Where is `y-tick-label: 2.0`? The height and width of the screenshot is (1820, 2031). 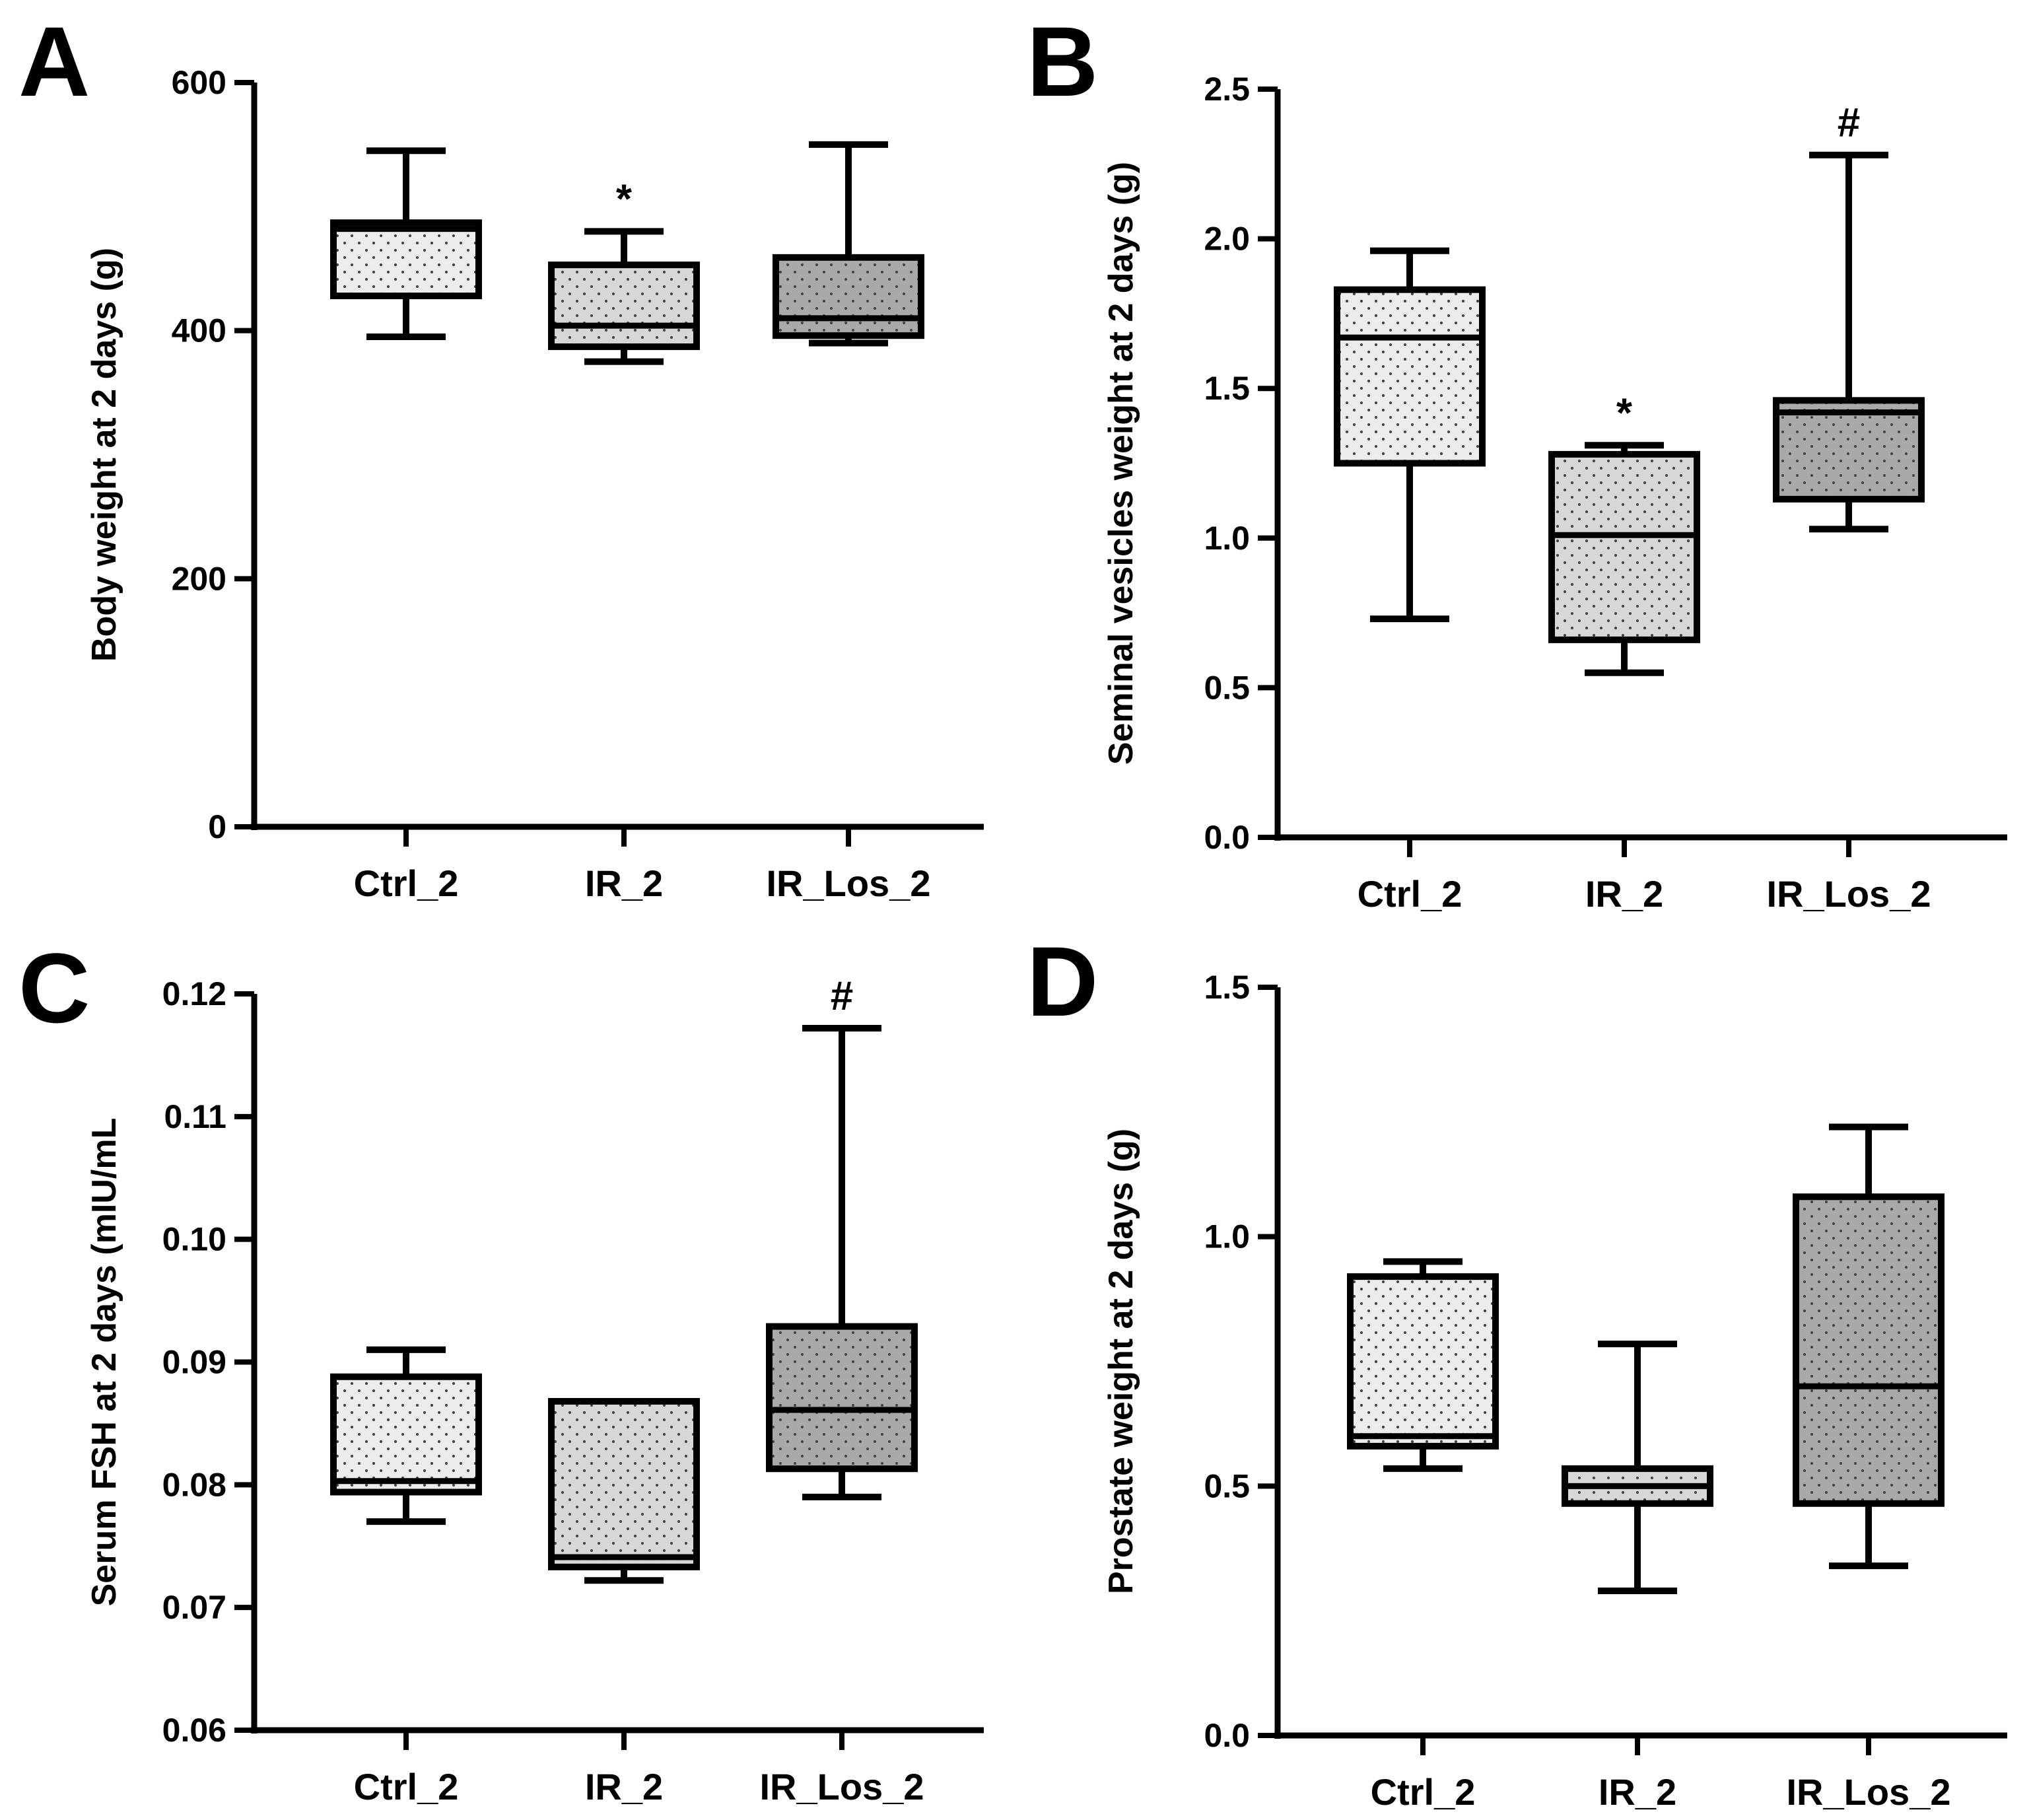
y-tick-label: 2.0 is located at coordinates (1227, 239).